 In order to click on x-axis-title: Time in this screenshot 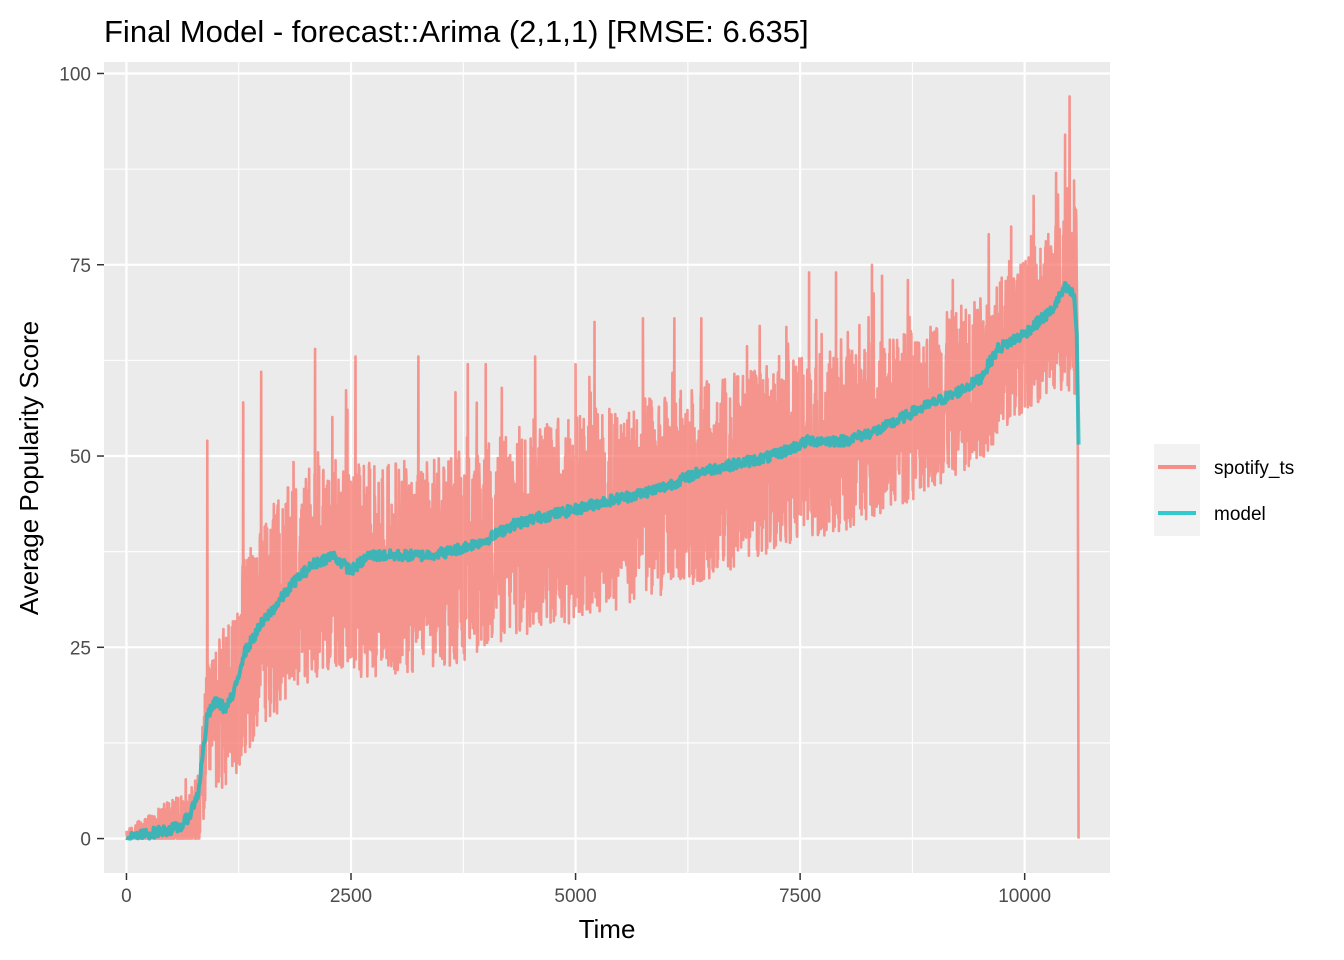, I will do `click(607, 929)`.